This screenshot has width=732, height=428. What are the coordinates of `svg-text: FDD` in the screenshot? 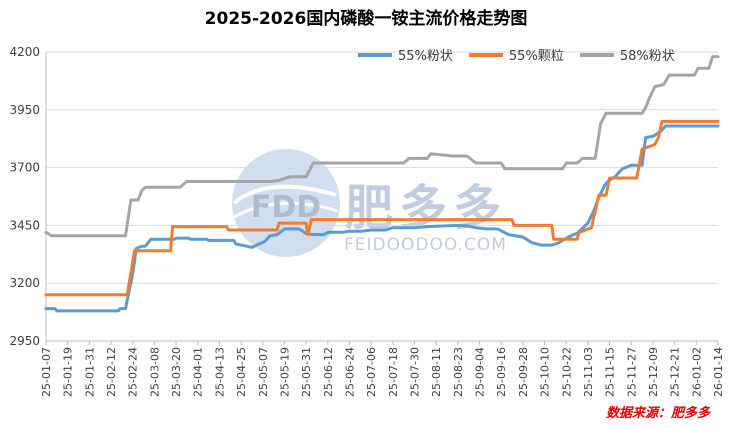 It's located at (286, 207).